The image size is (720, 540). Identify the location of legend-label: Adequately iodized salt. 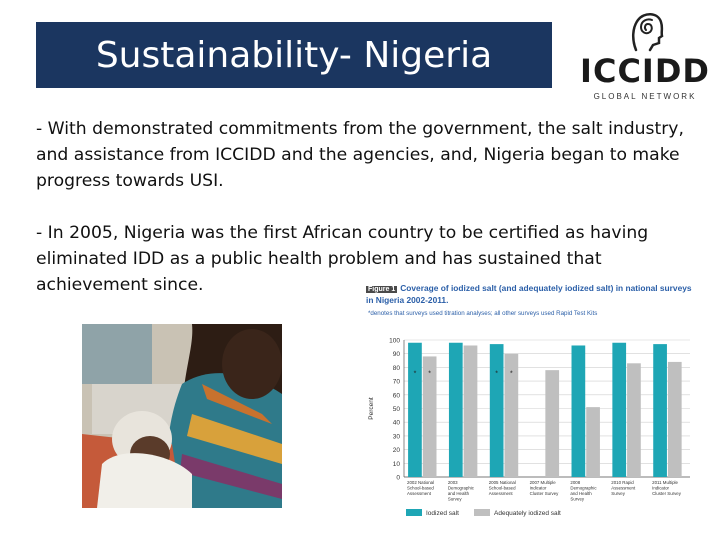
(527, 513).